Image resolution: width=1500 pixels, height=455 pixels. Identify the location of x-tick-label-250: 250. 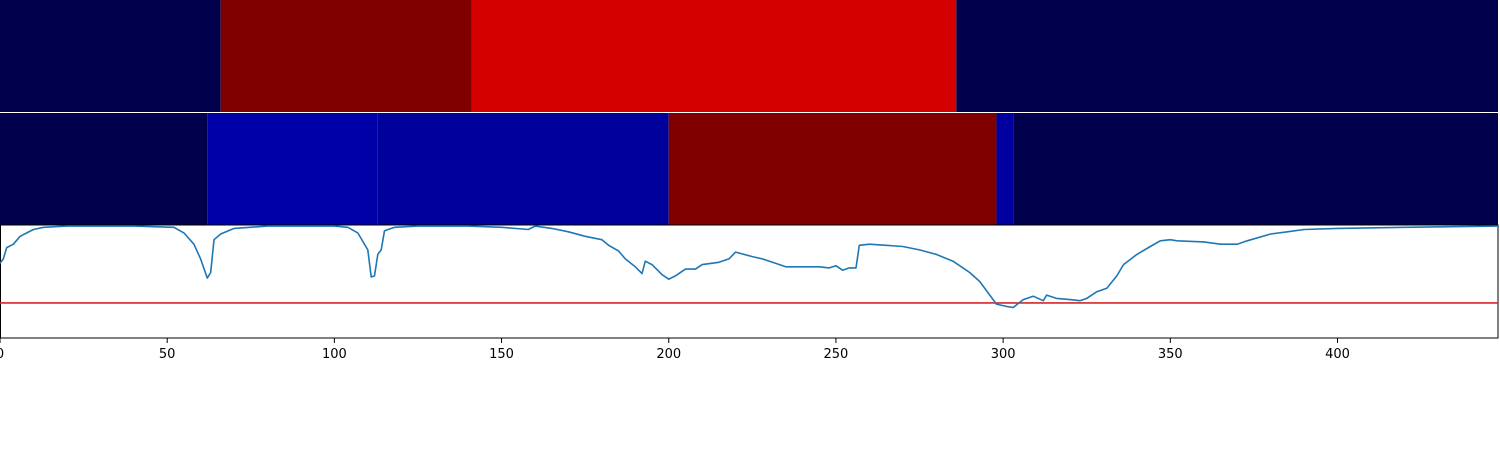
(836, 354).